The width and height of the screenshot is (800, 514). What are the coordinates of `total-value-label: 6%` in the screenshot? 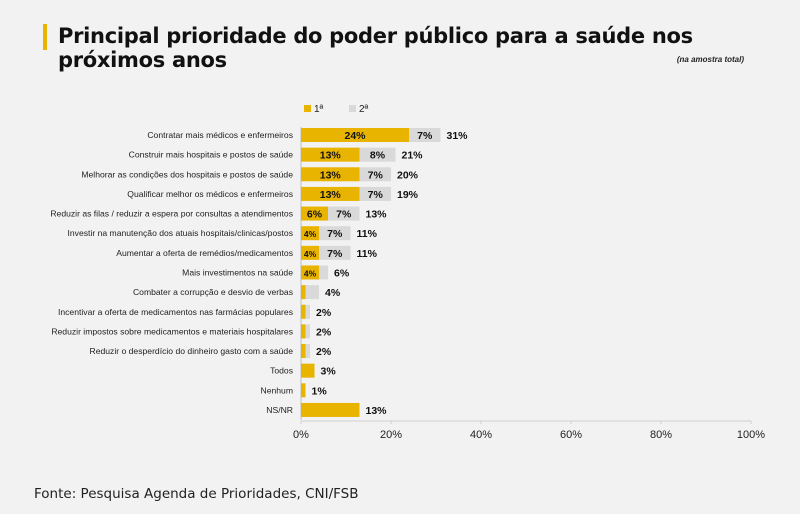 It's located at (342, 273).